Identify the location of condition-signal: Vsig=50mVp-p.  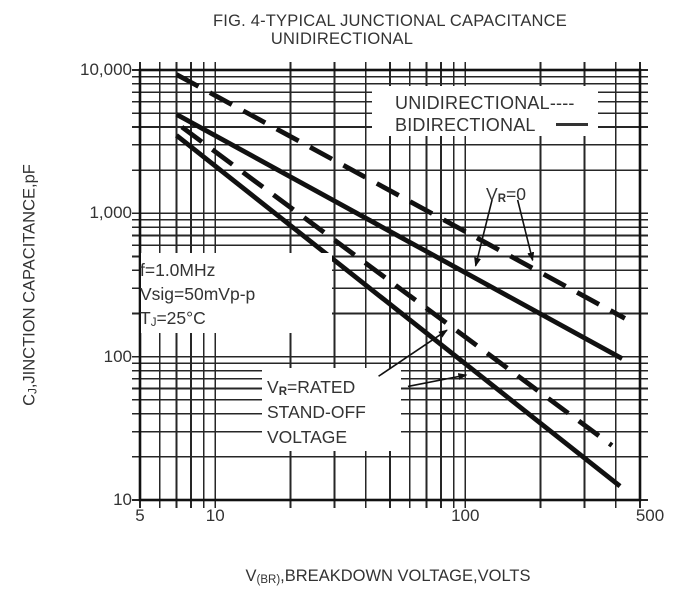
(198, 294).